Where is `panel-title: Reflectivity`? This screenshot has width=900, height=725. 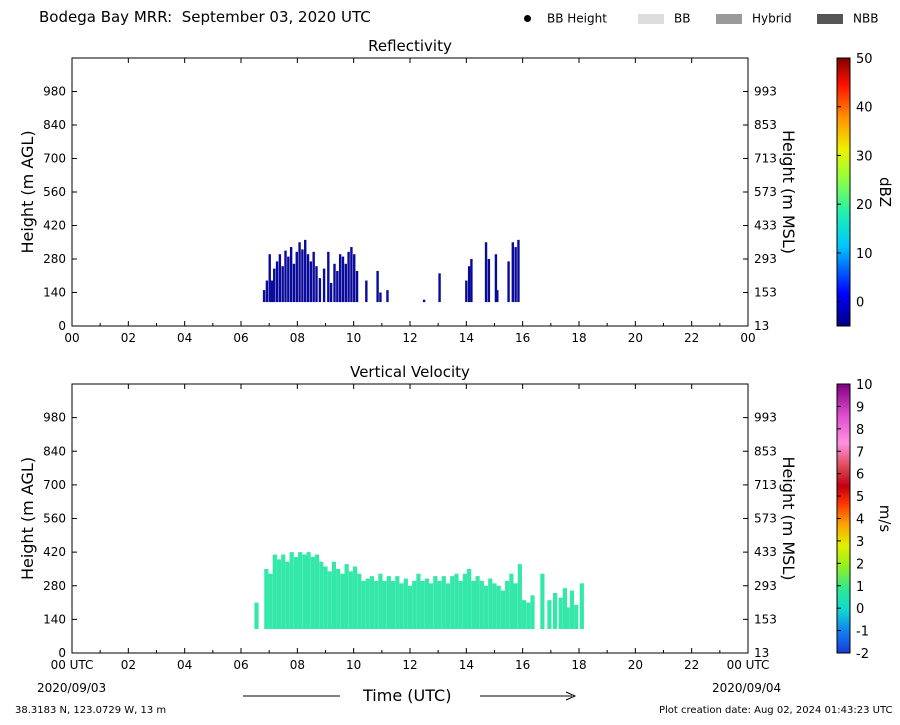 panel-title: Reflectivity is located at coordinates (410, 46).